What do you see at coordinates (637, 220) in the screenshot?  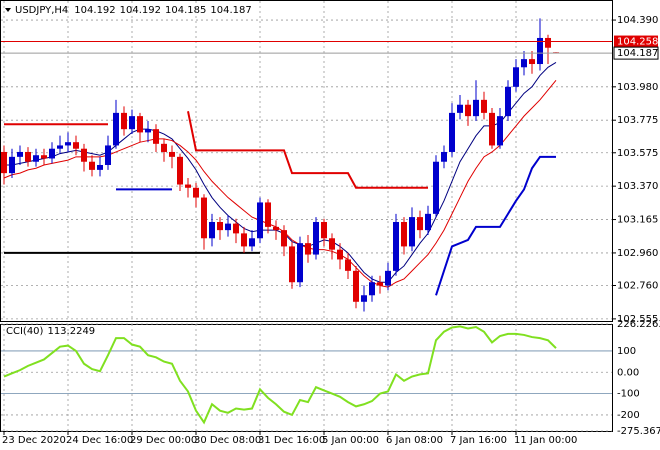 I see `y-tick-label: 103.165` at bounding box center [637, 220].